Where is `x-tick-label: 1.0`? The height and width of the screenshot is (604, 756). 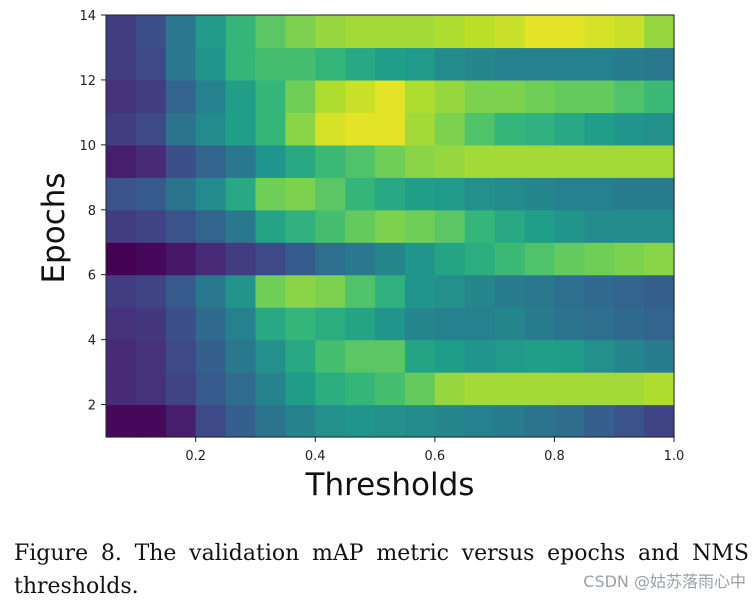 x-tick-label: 1.0 is located at coordinates (674, 456).